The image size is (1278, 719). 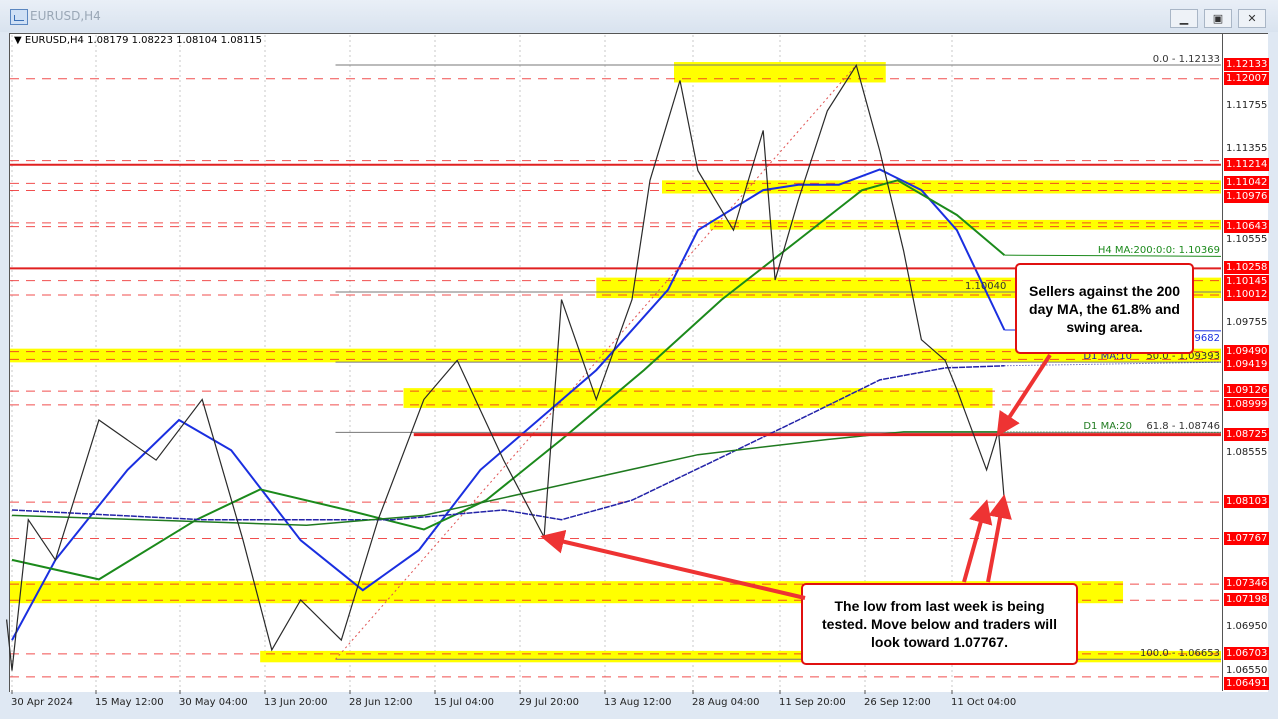 I want to click on fibonacci-level-label: 0.0 - 1.12133, so click(x=1186, y=60).